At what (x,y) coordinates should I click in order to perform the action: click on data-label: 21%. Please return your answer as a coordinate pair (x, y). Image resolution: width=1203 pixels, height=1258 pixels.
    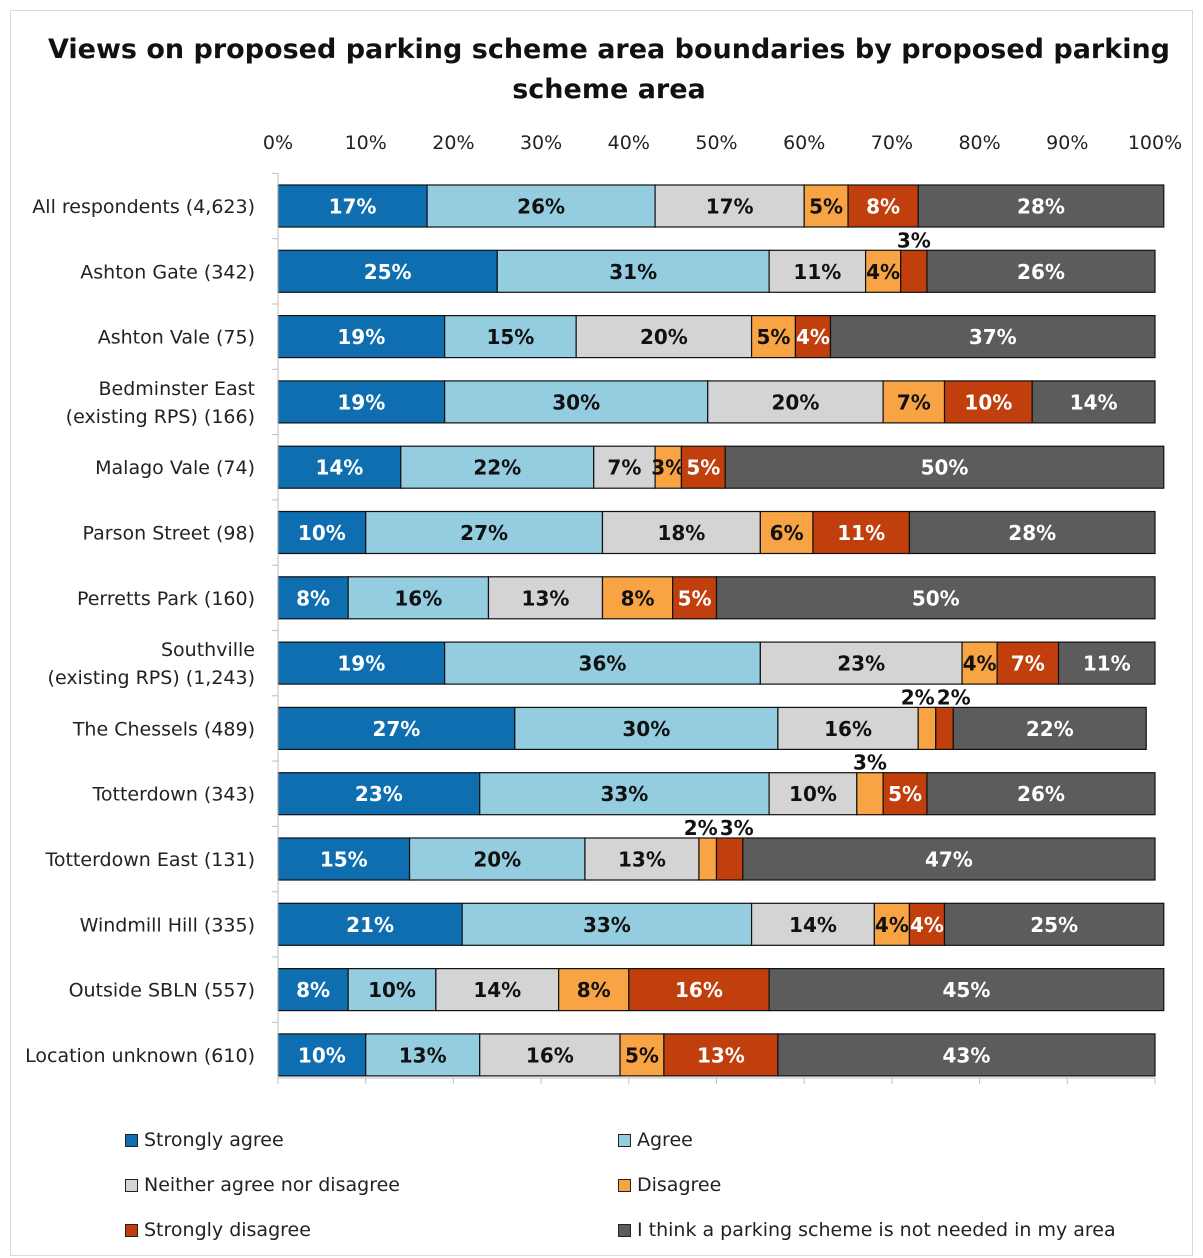
    Looking at the image, I should click on (370, 925).